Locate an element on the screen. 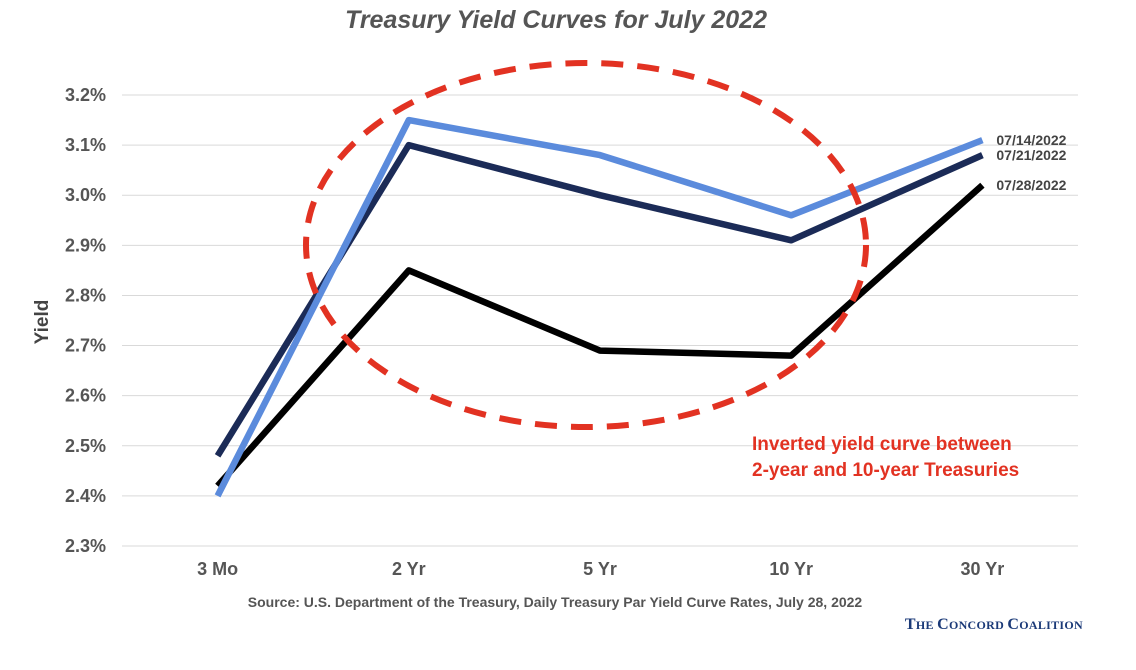  y-tick-label: 2.6% is located at coordinates (85, 396).